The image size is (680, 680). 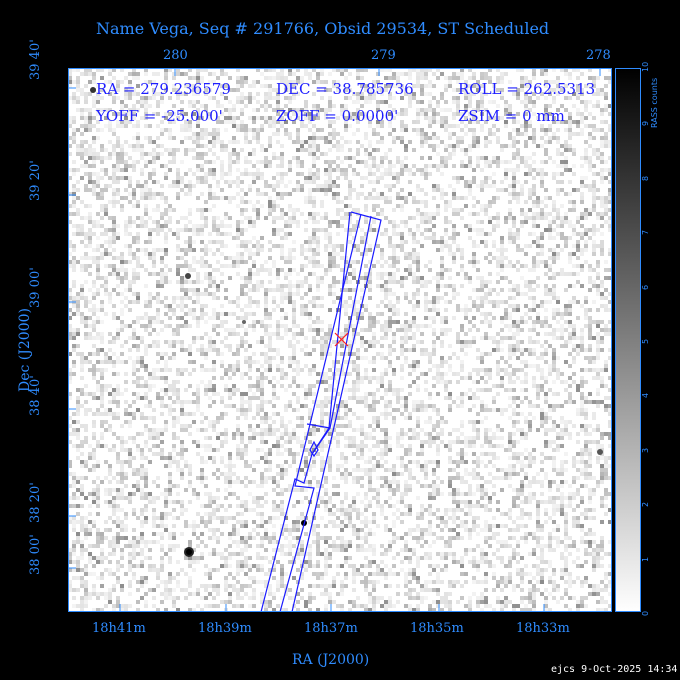 What do you see at coordinates (337, 116) in the screenshot?
I see `zoff-readout: ZOFF = 0.0000'` at bounding box center [337, 116].